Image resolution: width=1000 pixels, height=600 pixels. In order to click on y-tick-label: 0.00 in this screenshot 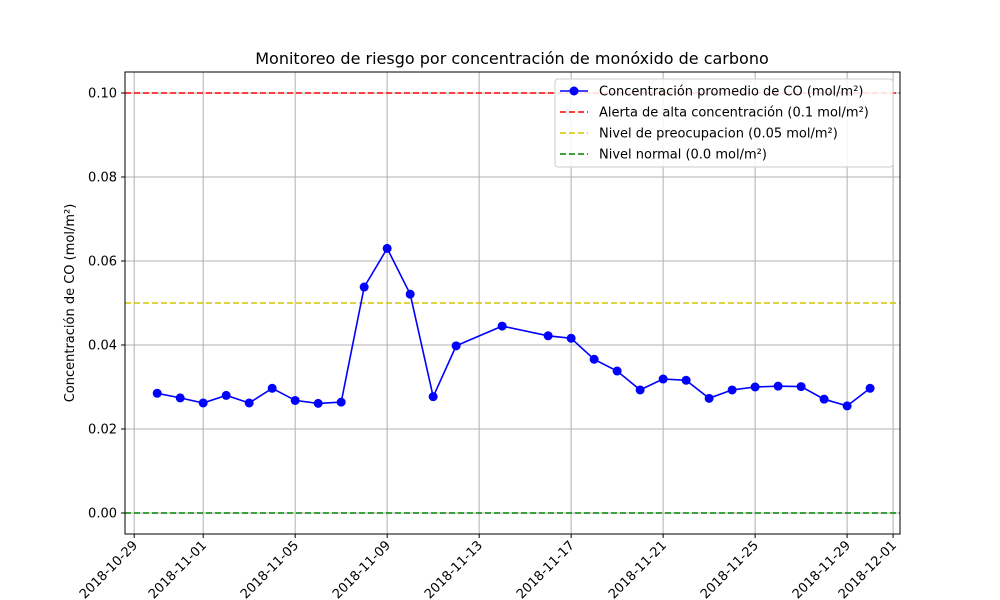, I will do `click(102, 514)`.